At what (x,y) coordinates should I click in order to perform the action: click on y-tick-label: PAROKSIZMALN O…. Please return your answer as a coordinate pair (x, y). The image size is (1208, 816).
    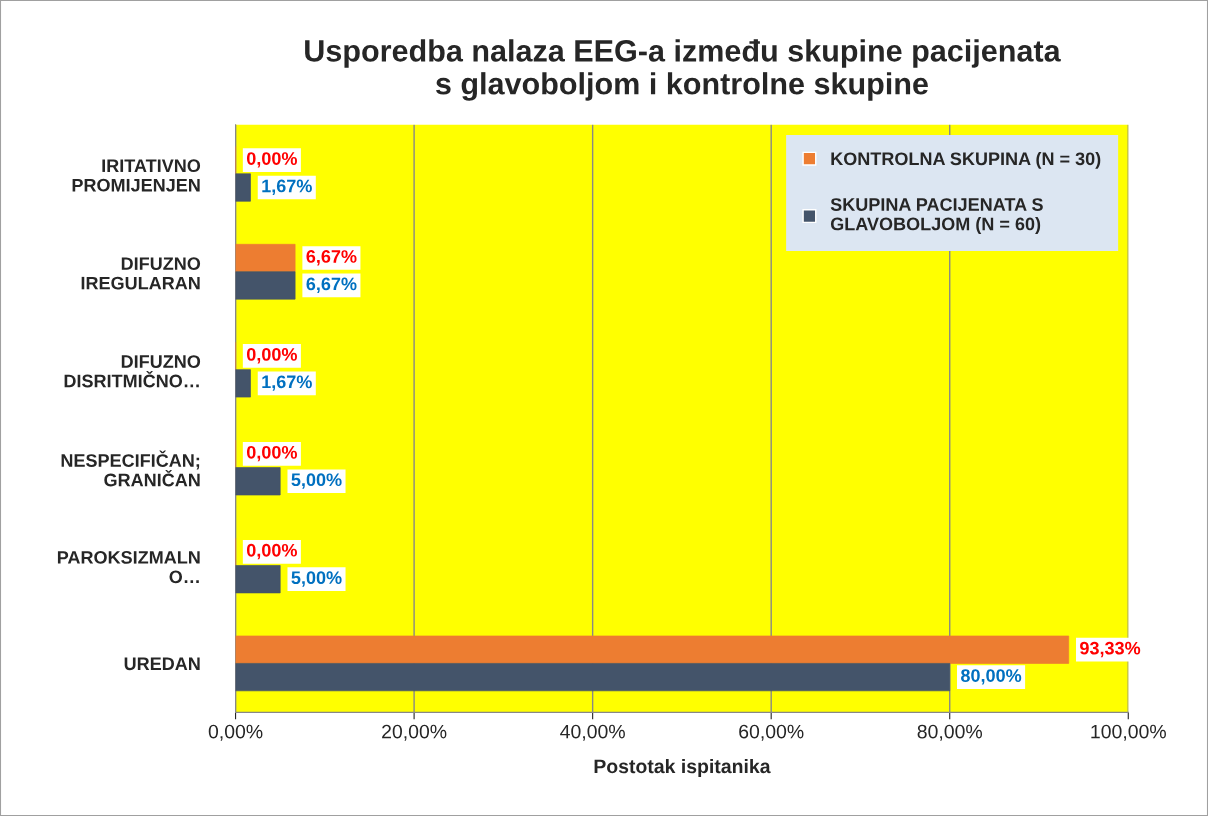
    Looking at the image, I should click on (128, 567).